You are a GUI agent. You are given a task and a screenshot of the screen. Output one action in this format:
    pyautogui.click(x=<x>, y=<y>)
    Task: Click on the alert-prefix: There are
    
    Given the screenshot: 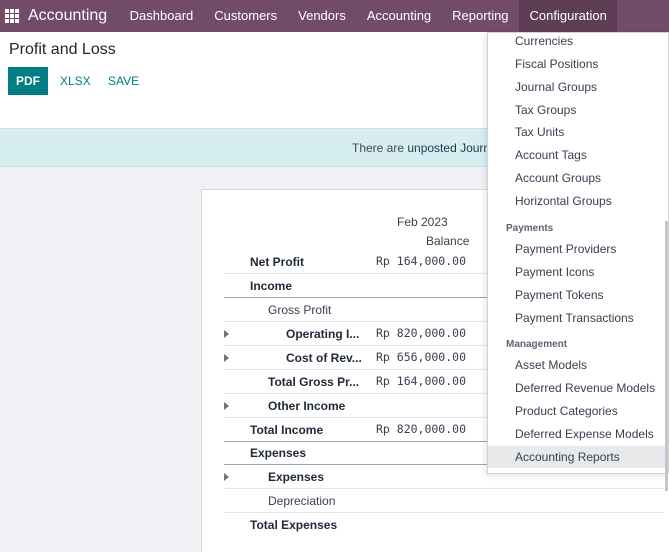 What is the action you would take?
    pyautogui.click(x=380, y=148)
    